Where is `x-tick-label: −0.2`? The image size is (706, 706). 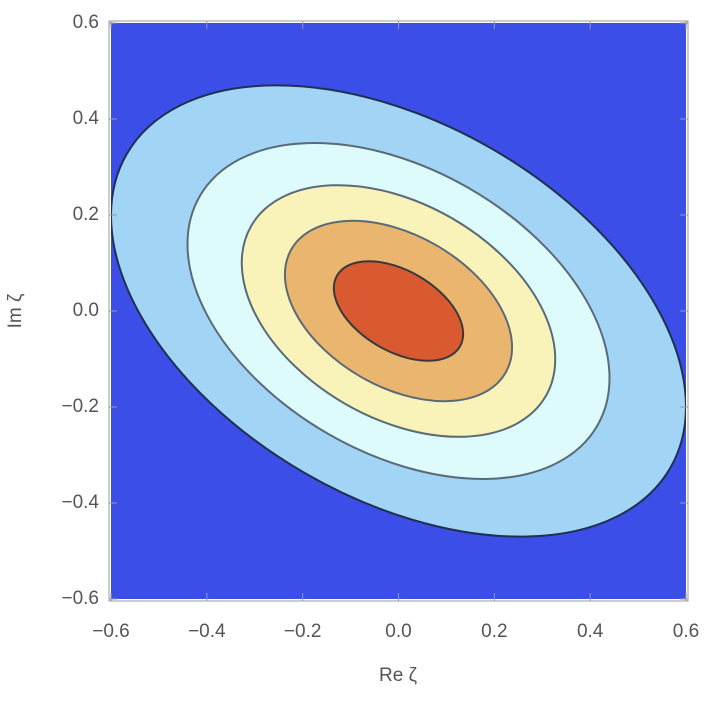
x-tick-label: −0.2 is located at coordinates (303, 631).